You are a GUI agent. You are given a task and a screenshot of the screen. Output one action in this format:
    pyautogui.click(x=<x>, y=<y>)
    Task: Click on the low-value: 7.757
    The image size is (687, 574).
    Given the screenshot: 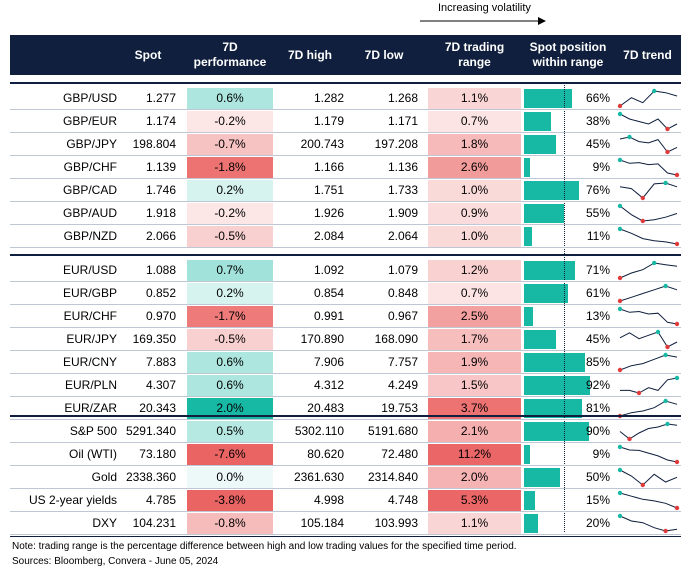 What is the action you would take?
    pyautogui.click(x=402, y=362)
    